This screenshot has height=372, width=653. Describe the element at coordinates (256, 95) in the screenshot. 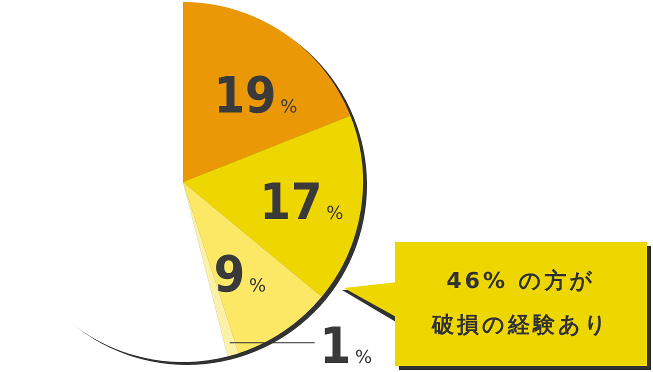

I see `data-label: 19%` at that location.